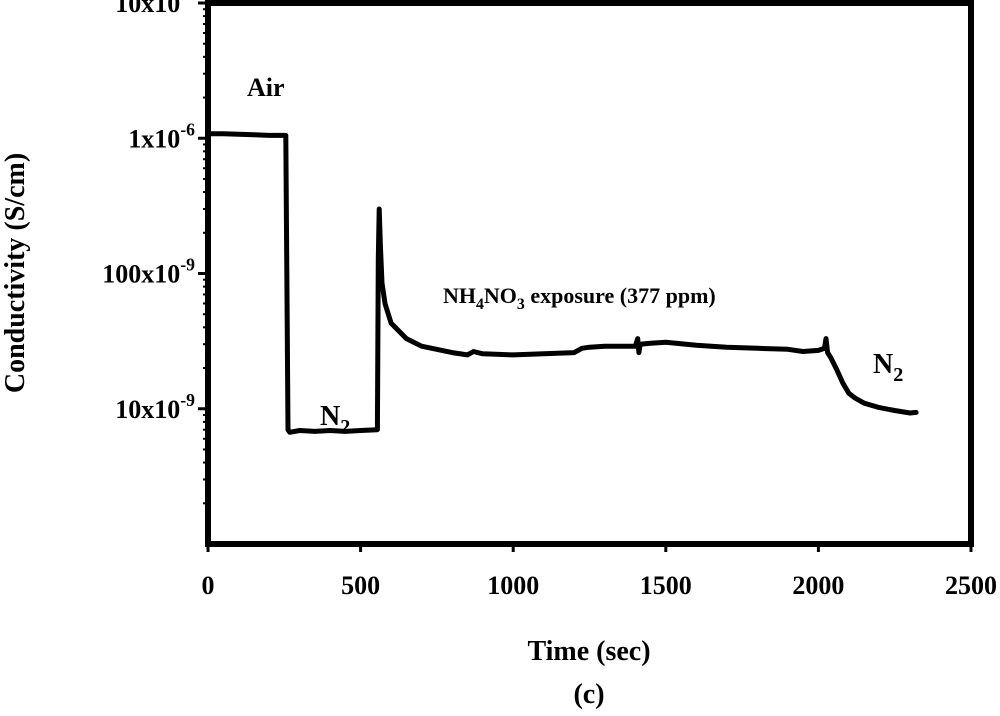  What do you see at coordinates (588, 694) in the screenshot?
I see `figure-caption: (c)` at bounding box center [588, 694].